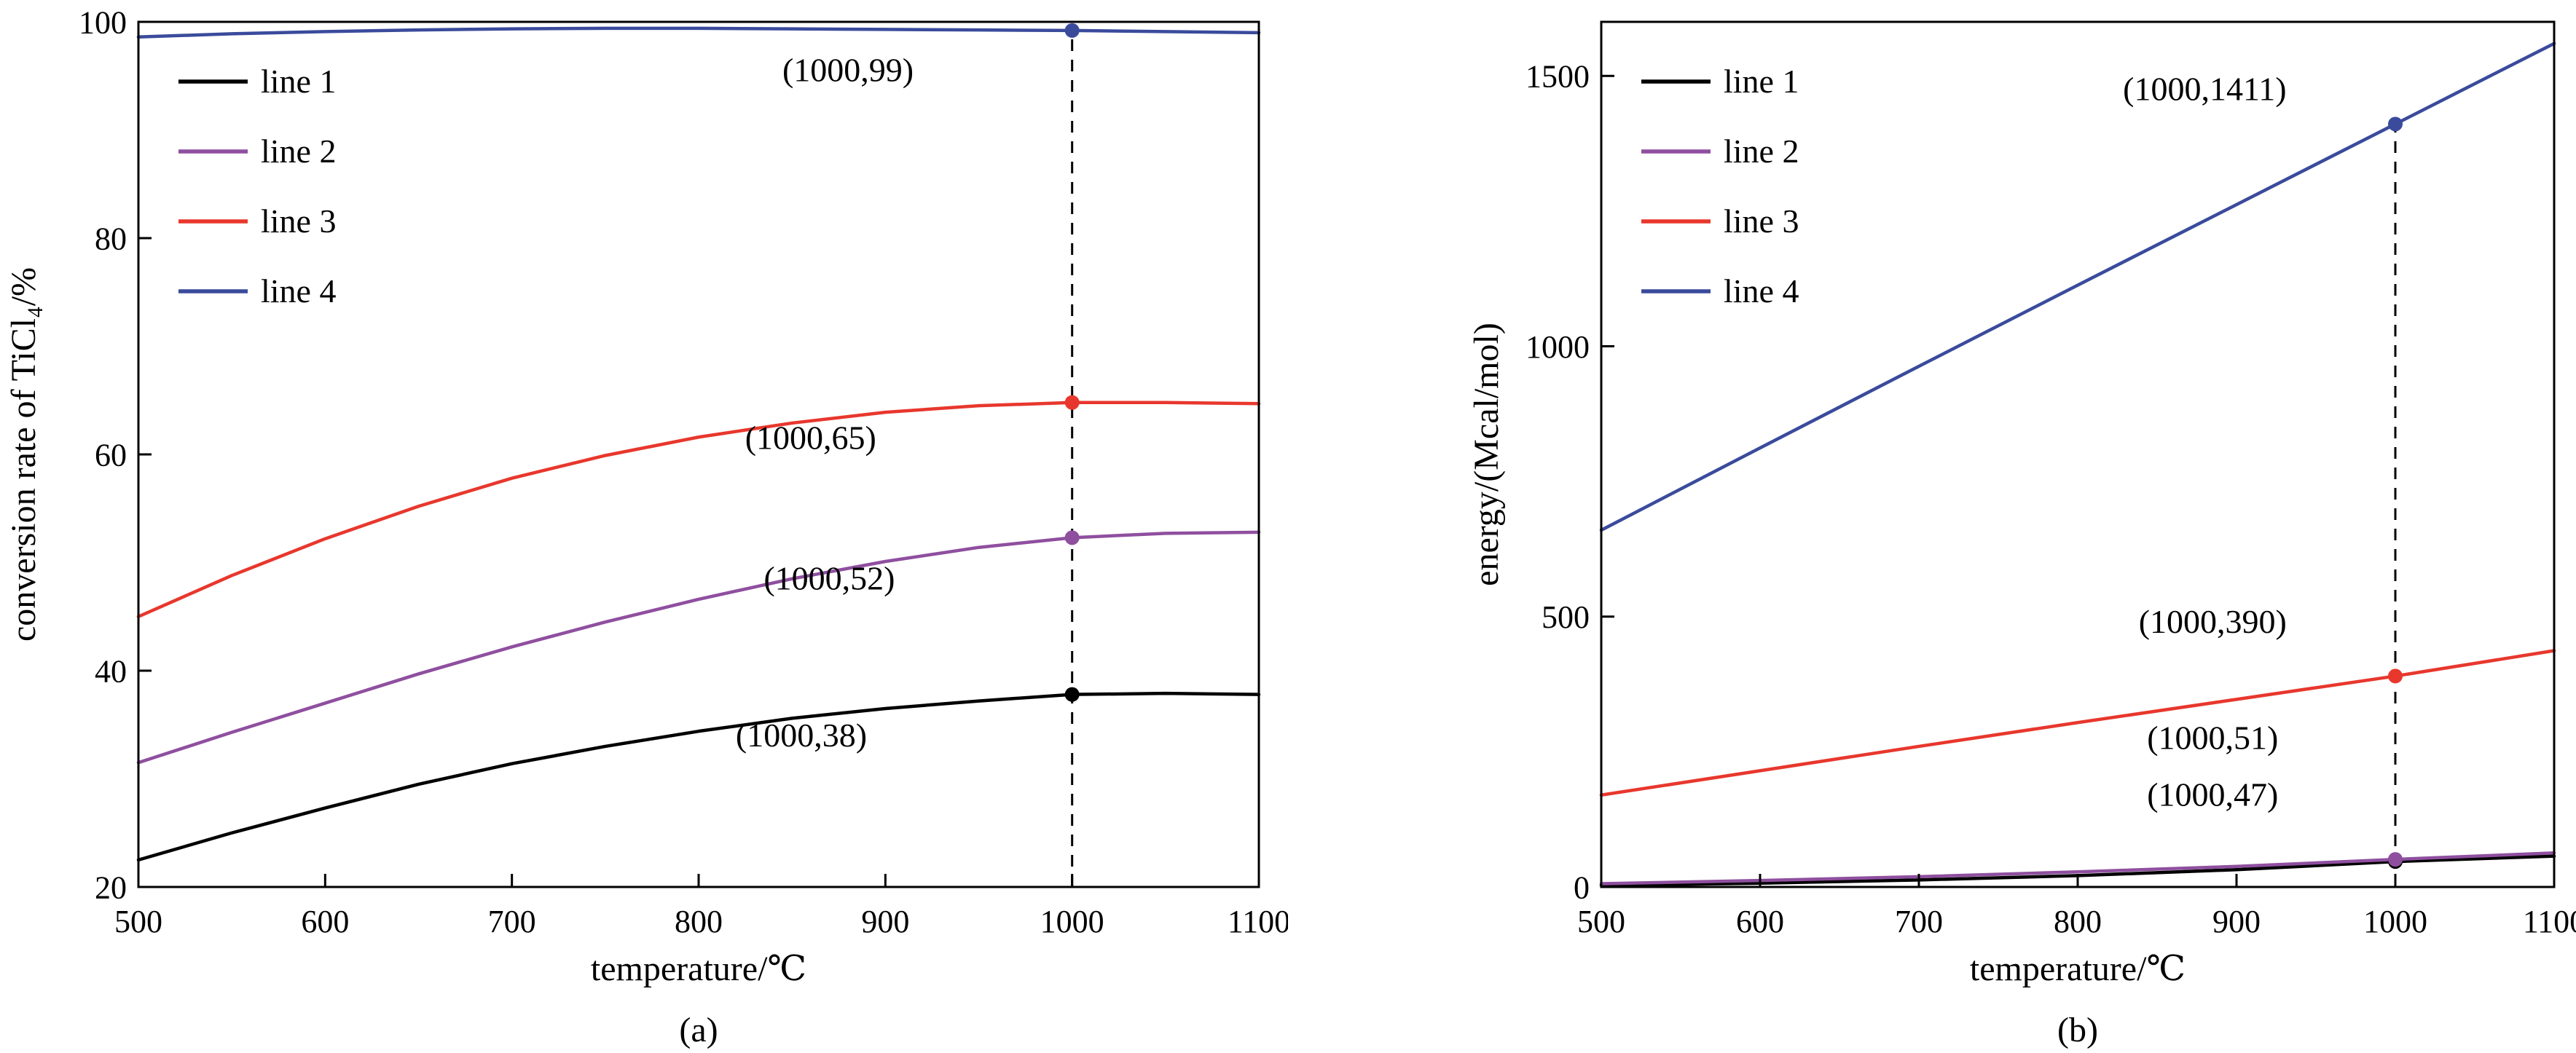 The height and width of the screenshot is (1053, 2576). I want to click on y-axis-tick-label: 1500, so click(1557, 77).